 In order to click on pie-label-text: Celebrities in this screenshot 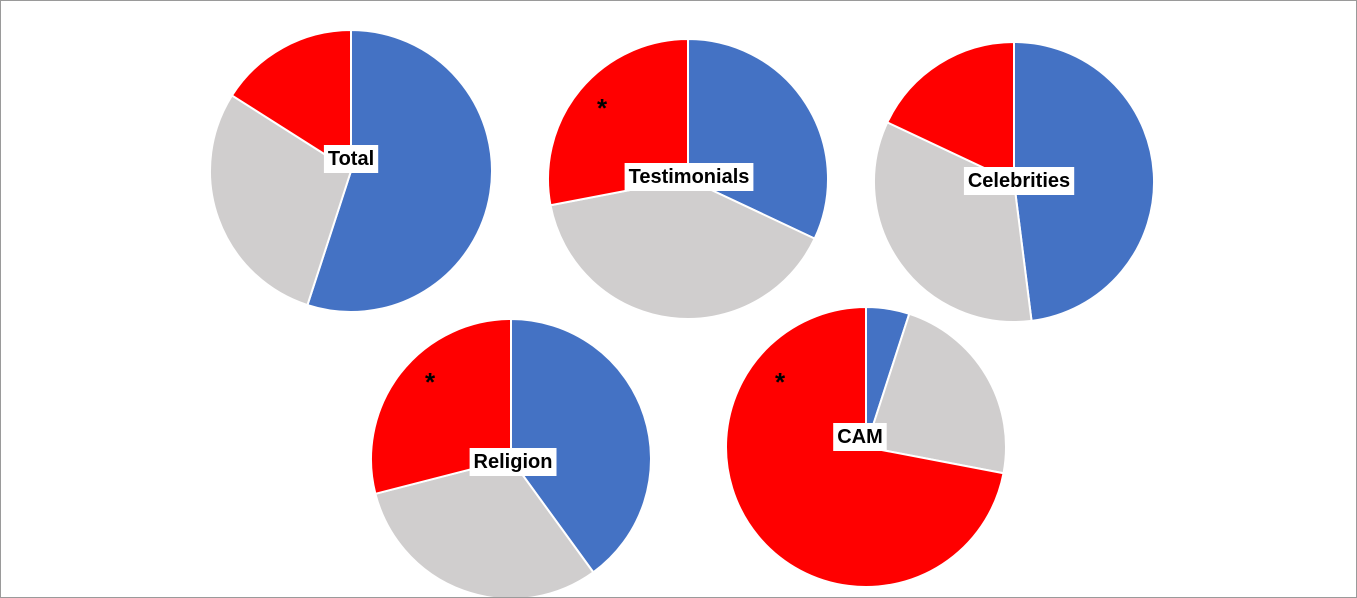, I will do `click(1019, 181)`.